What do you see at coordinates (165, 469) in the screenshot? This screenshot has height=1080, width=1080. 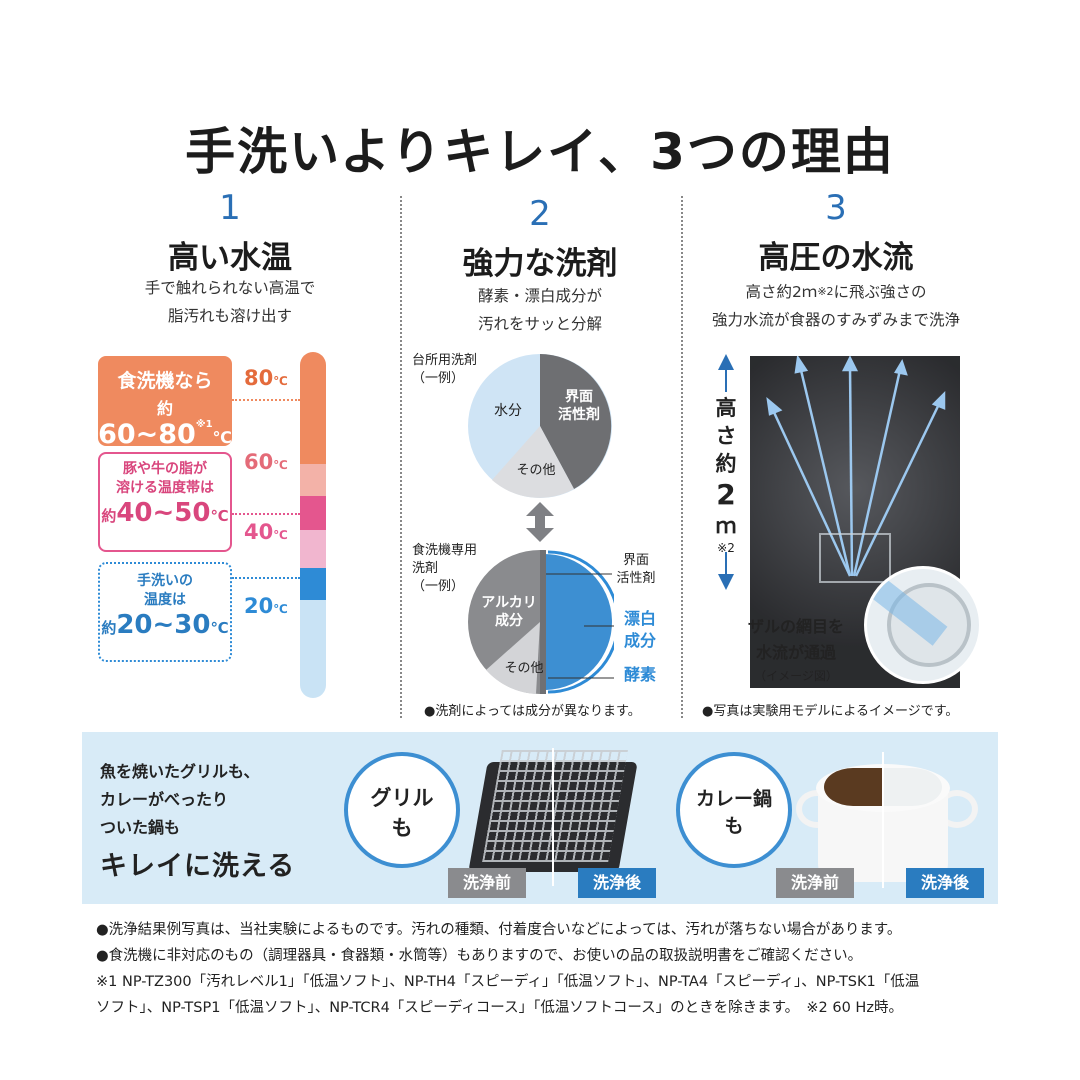 I see `box-label: 豚や牛の脂が` at bounding box center [165, 469].